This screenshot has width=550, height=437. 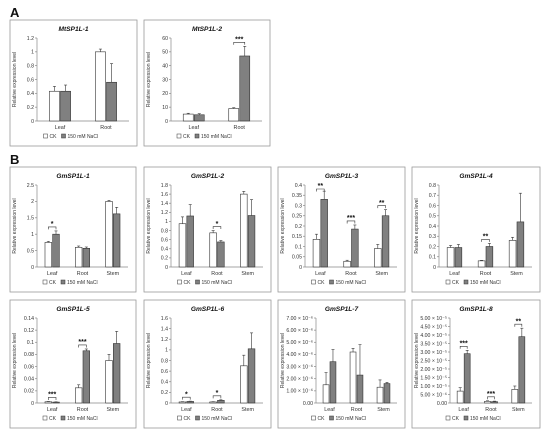 What do you see at coordinates (29, 380) in the screenshot?
I see `y-tick-label: 0.04` at bounding box center [29, 380].